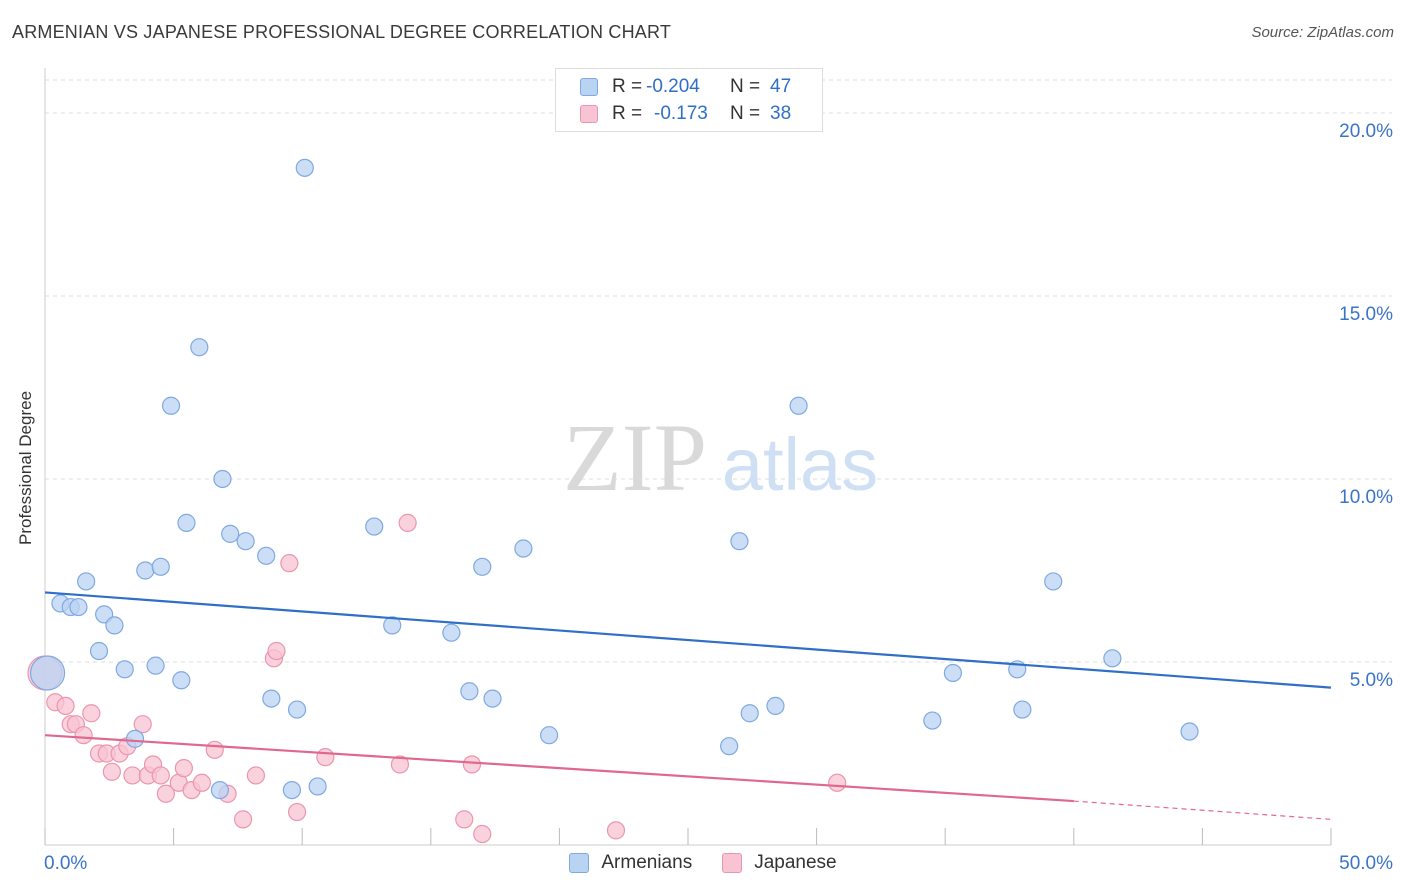 This screenshot has width=1406, height=892. I want to click on y-tick-label: 10.0%, so click(1366, 497).